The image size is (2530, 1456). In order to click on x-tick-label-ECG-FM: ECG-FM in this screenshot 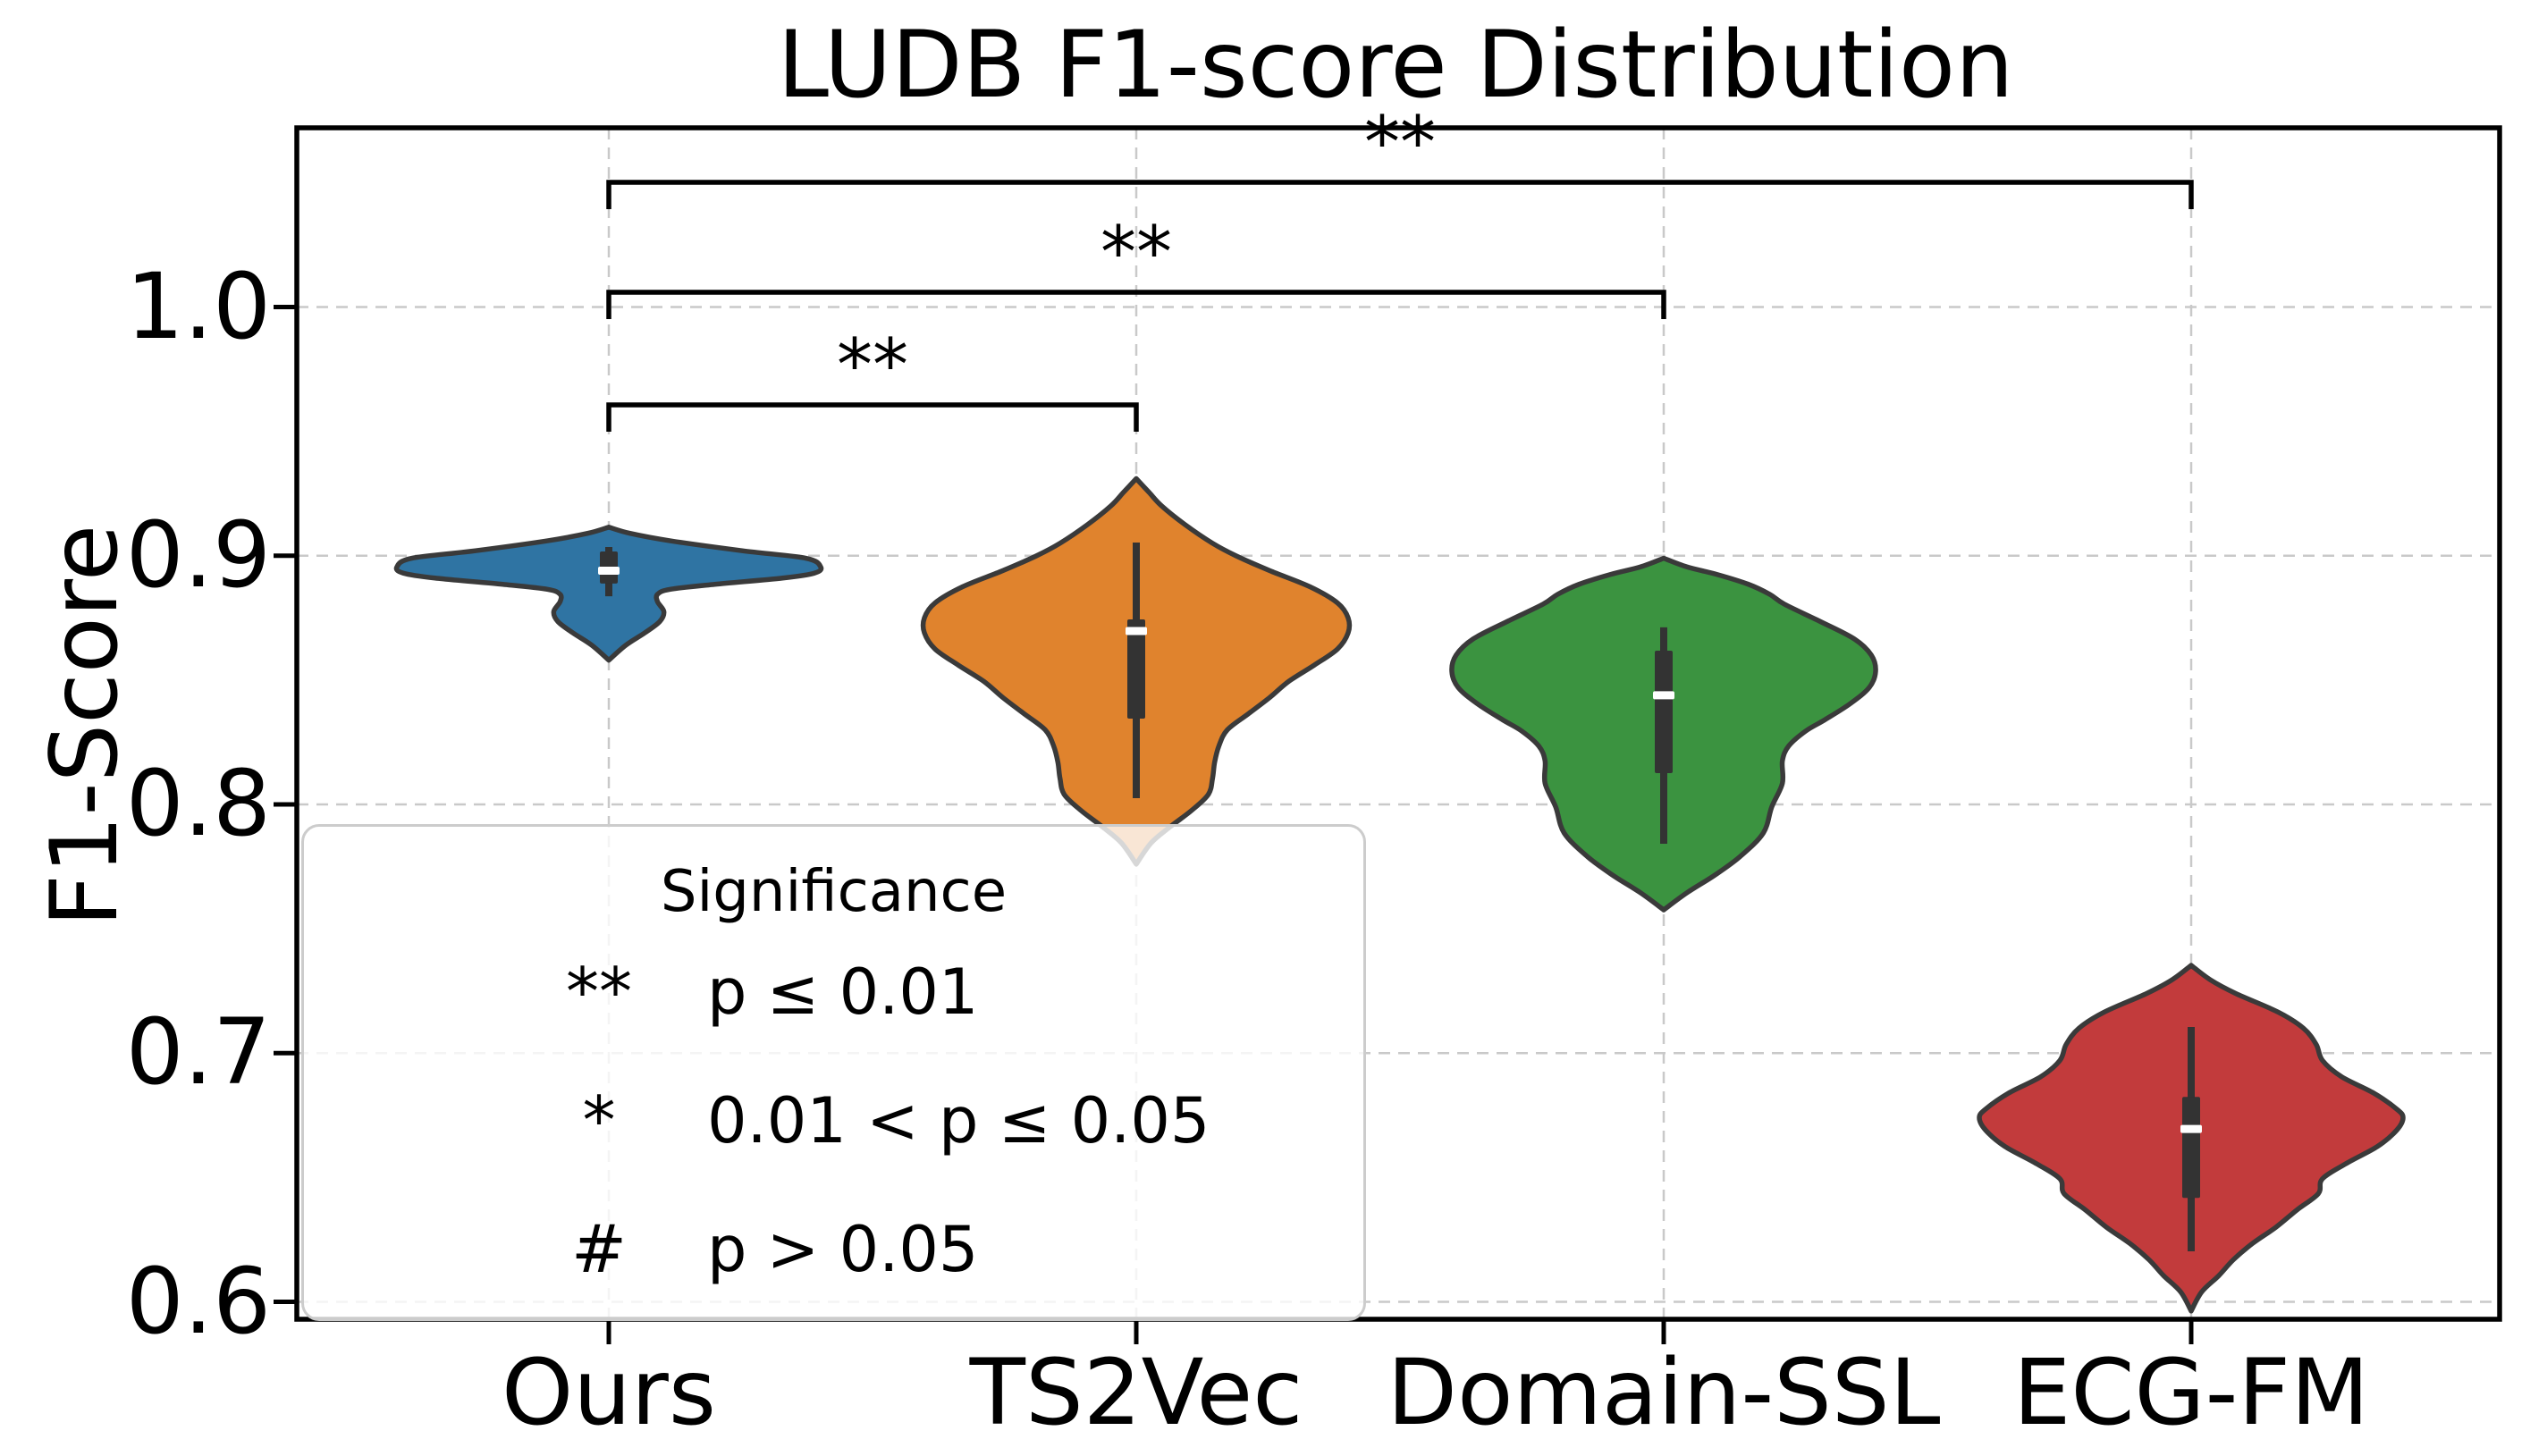, I will do `click(2191, 1393)`.